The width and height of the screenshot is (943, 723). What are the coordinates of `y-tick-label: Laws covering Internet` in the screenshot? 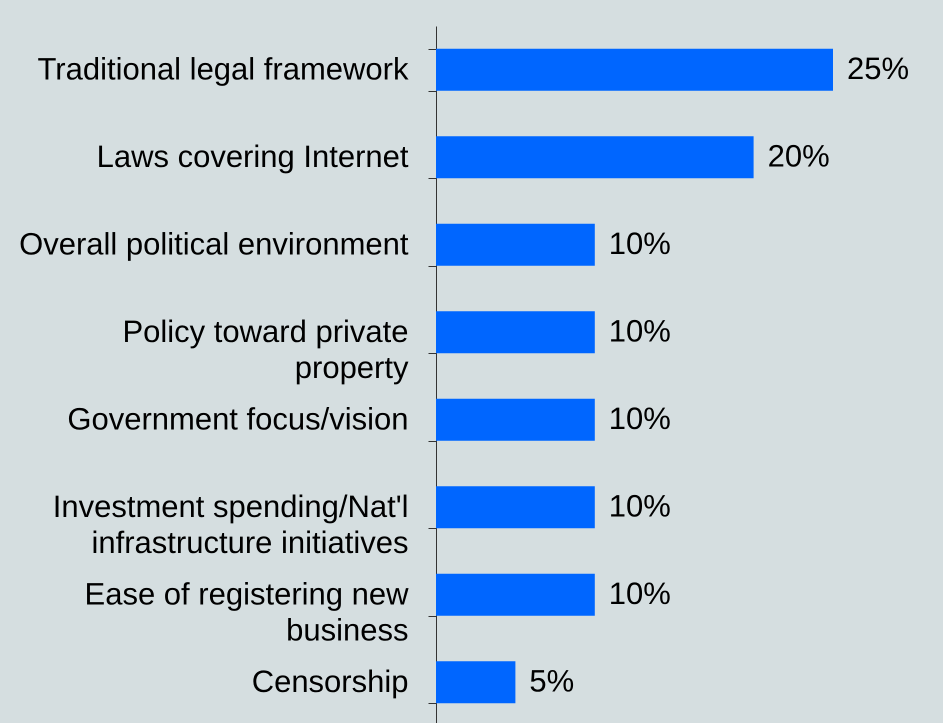 It's located at (252, 156).